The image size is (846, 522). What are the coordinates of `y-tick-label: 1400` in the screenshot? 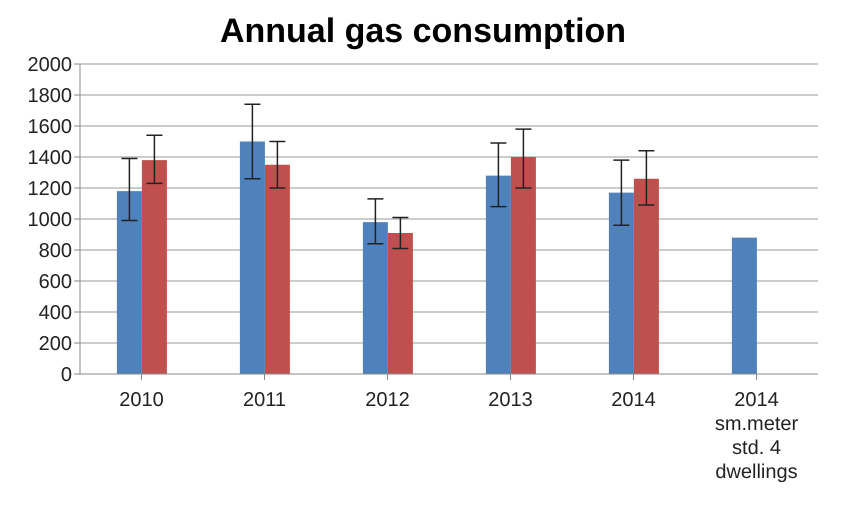 It's located at (50, 158).